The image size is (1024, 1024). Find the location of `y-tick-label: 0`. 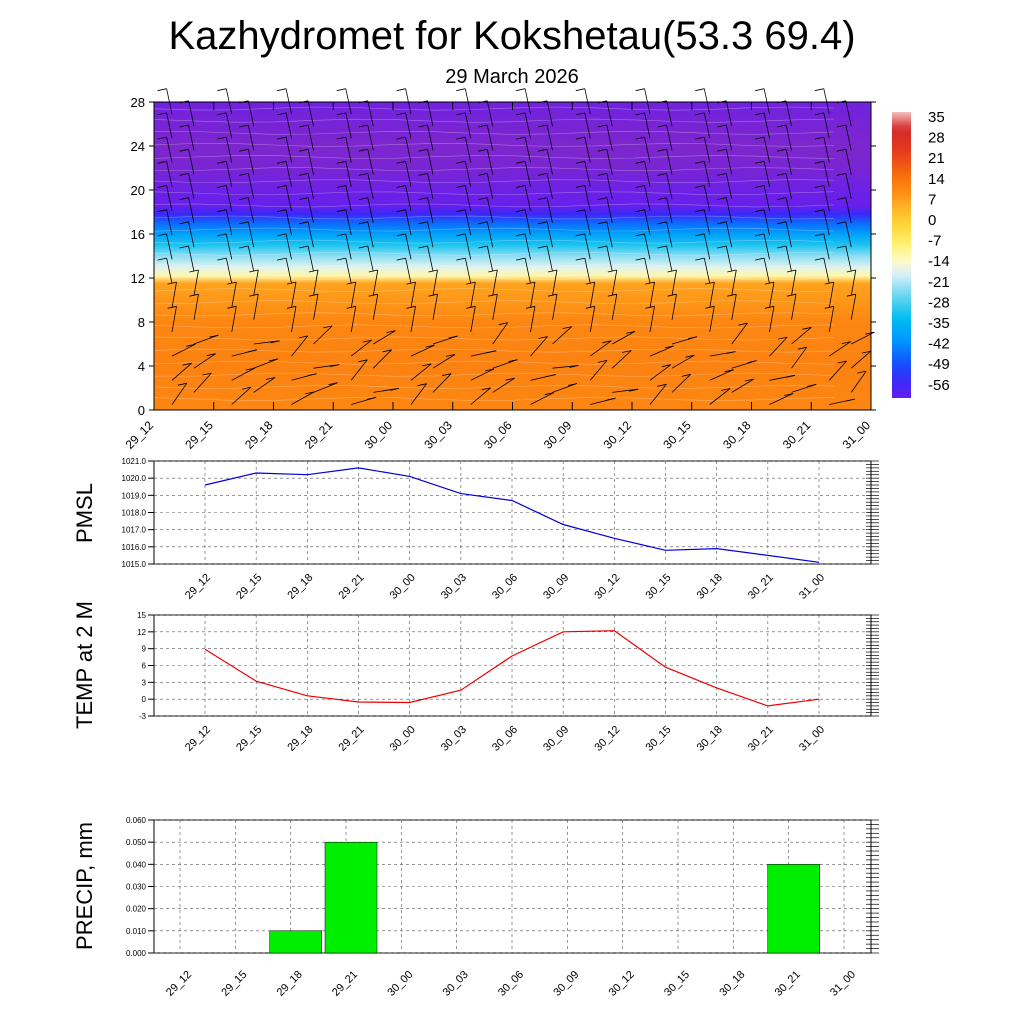

y-tick-label: 0 is located at coordinates (141, 410).